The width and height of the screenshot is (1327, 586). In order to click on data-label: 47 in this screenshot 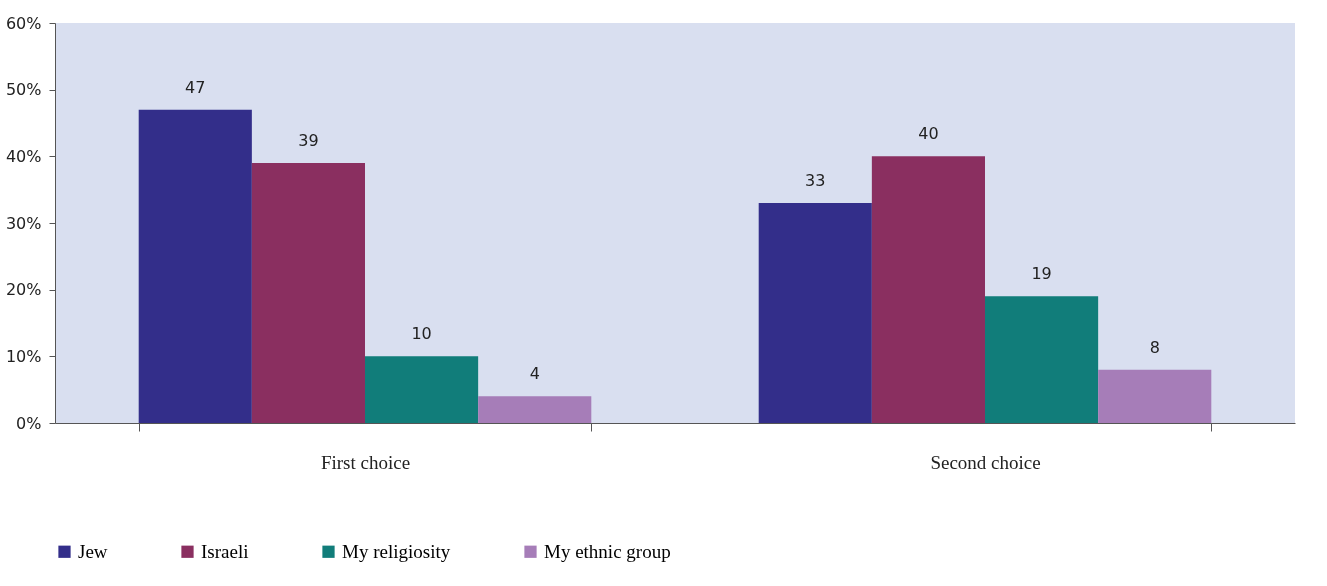, I will do `click(195, 87)`.